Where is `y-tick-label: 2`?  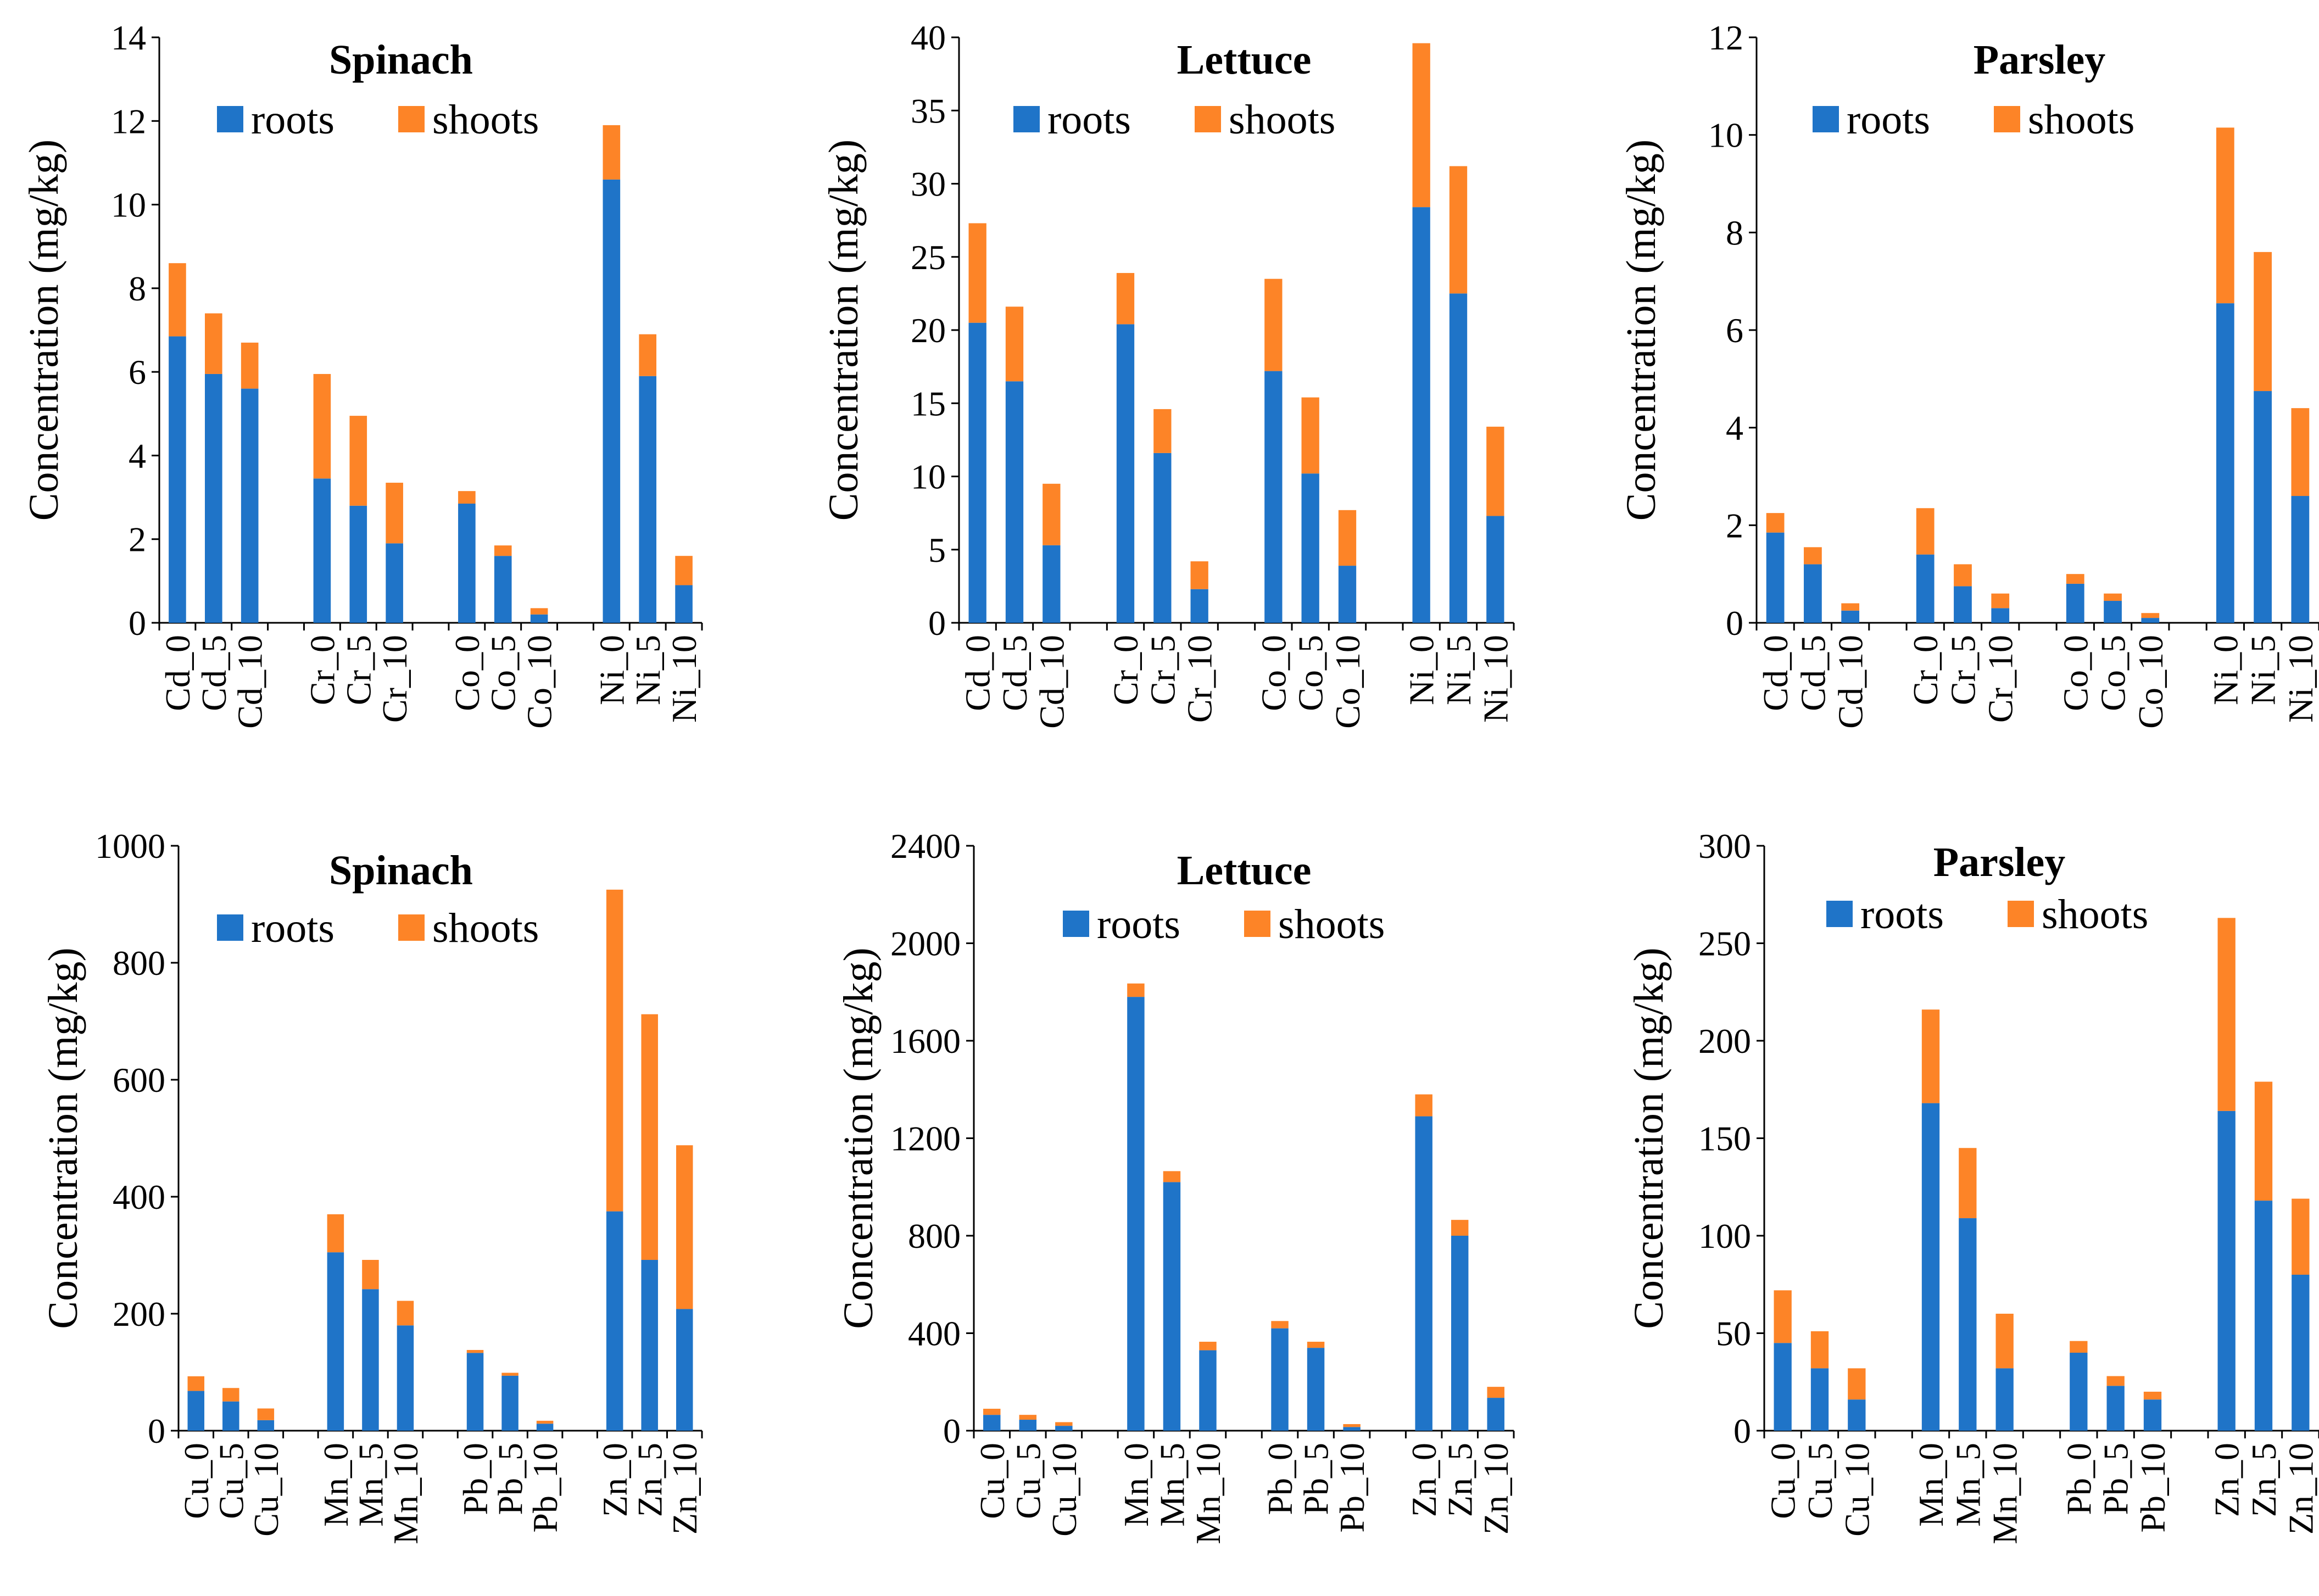 y-tick-label: 2 is located at coordinates (1734, 525).